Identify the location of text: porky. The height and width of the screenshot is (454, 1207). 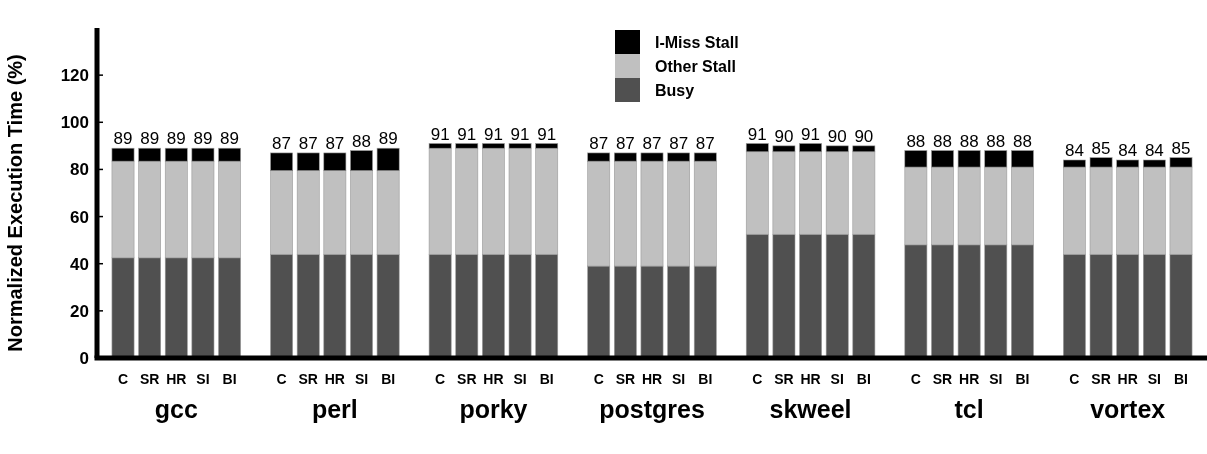
(493, 409).